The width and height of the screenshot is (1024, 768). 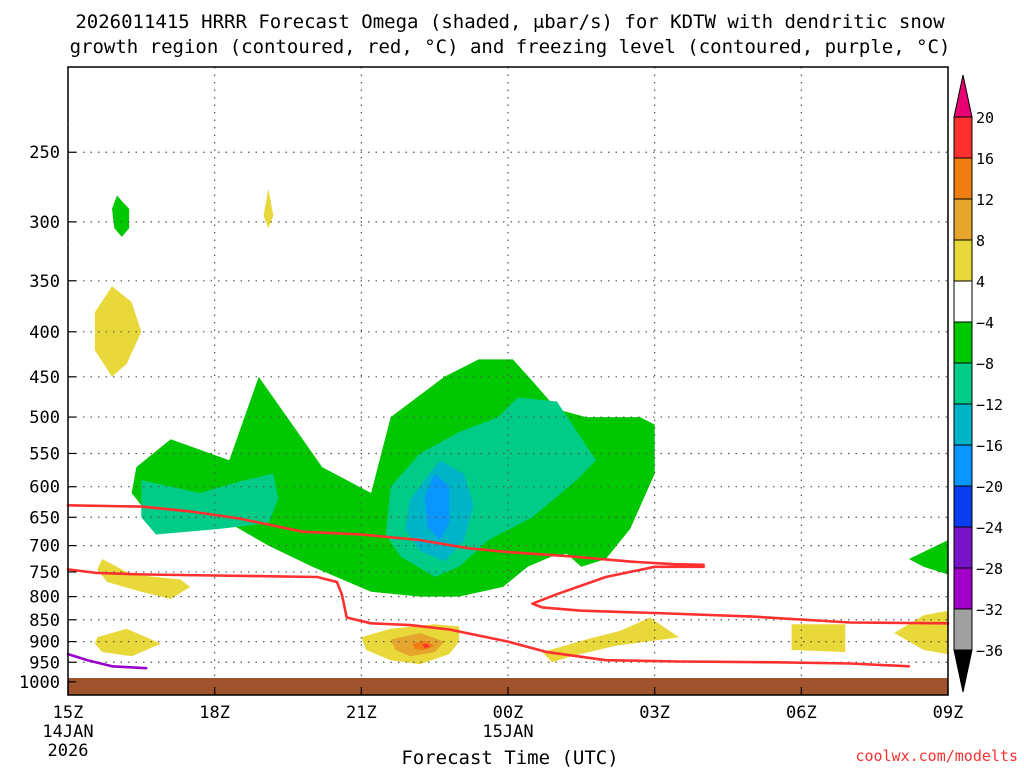 What do you see at coordinates (921, 632) in the screenshot?
I see `yellow-omega-0900z-edge` at bounding box center [921, 632].